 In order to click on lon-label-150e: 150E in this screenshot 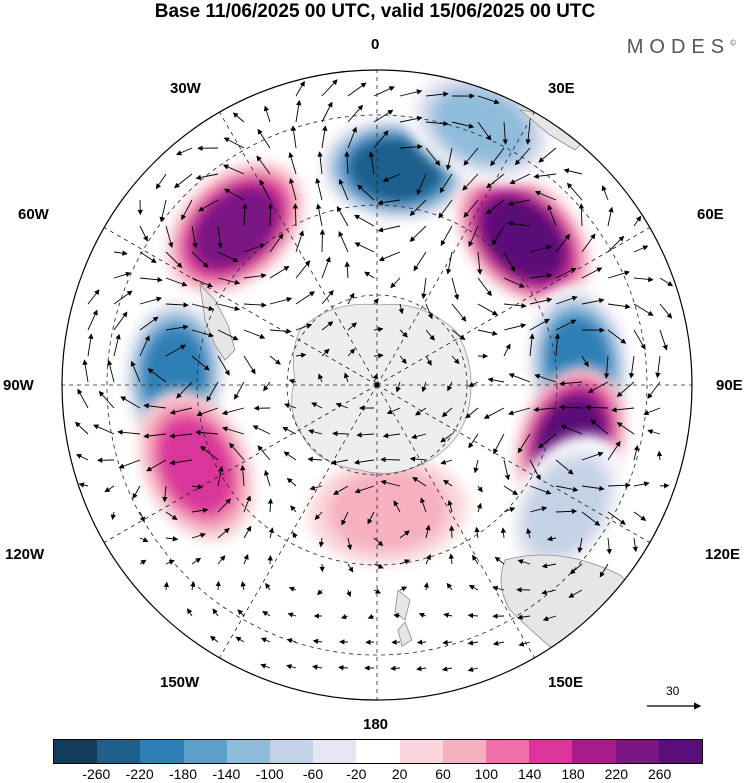, I will do `click(566, 682)`.